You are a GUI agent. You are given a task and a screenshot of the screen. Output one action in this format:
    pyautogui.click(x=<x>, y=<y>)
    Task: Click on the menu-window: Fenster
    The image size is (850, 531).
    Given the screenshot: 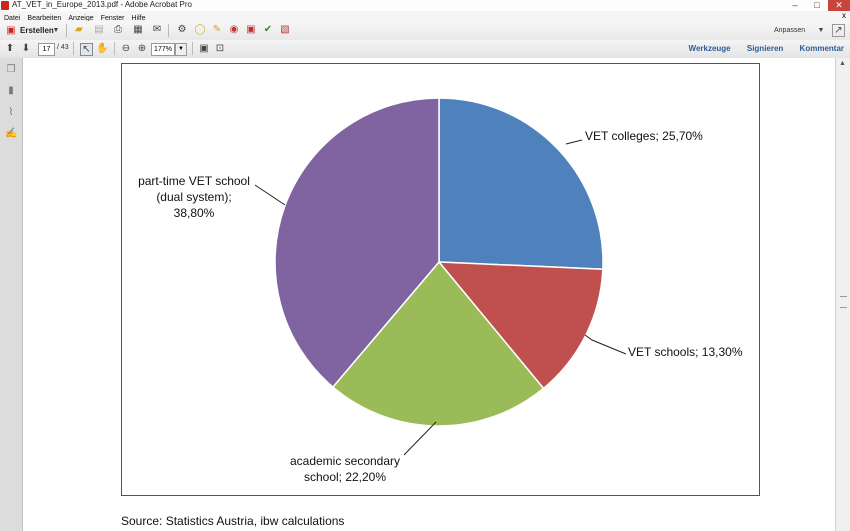 What is the action you would take?
    pyautogui.click(x=112, y=18)
    